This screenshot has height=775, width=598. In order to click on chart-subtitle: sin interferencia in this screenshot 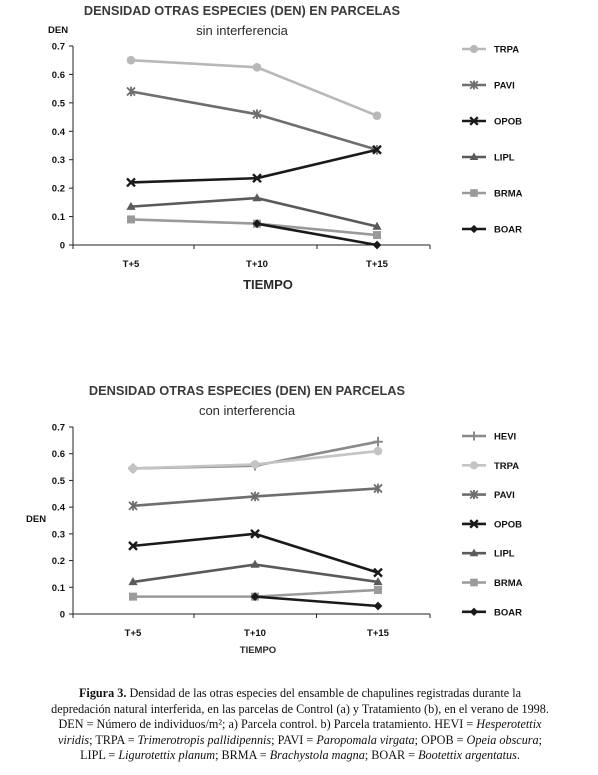, I will do `click(242, 30)`.